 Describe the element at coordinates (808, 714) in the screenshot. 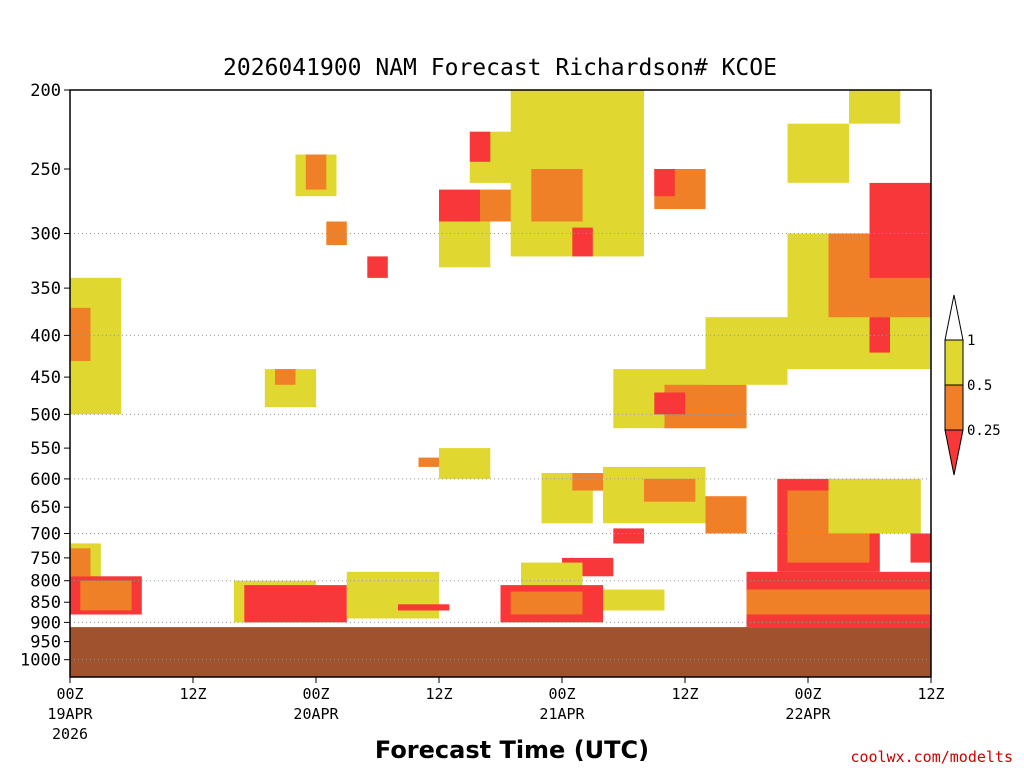

I see `x-tick-date: 22APR` at that location.